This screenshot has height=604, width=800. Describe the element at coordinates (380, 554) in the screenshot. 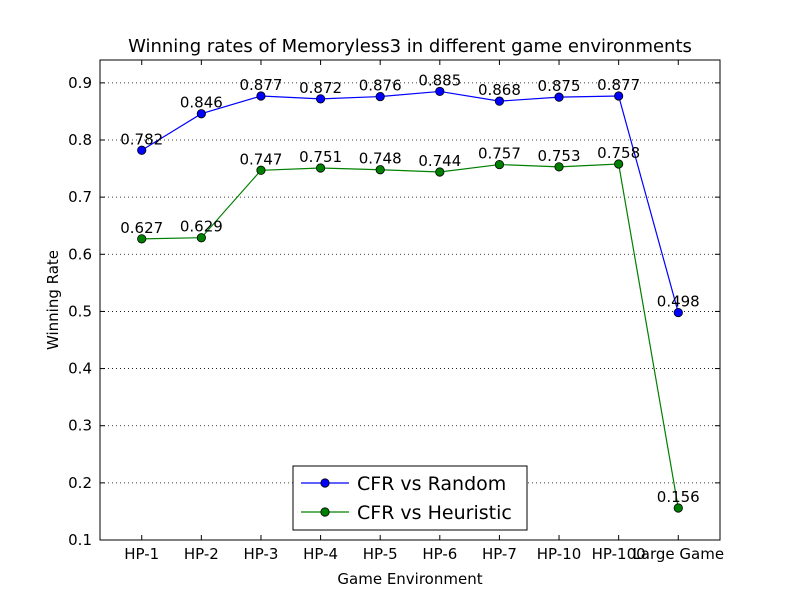

I see `x-tick-label: HP-5` at that location.